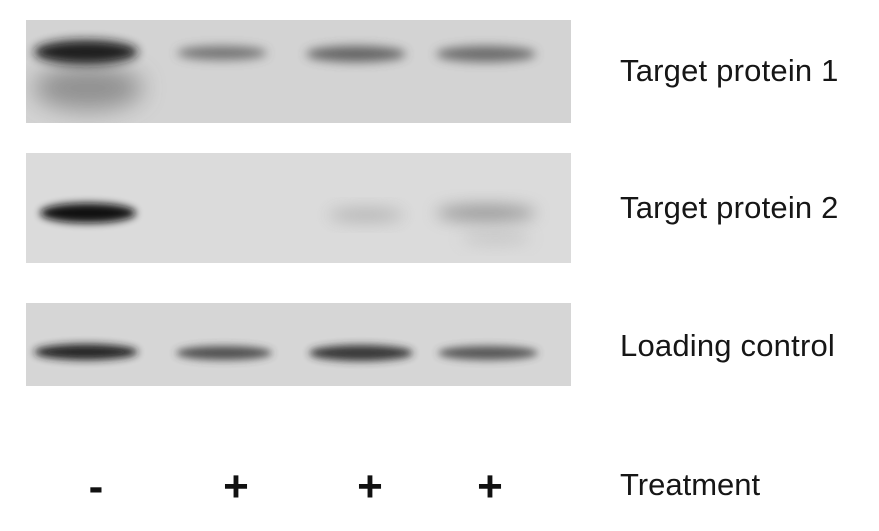 This screenshot has height=531, width=879. I want to click on lane-2-treatment-sign: +, so click(236, 487).